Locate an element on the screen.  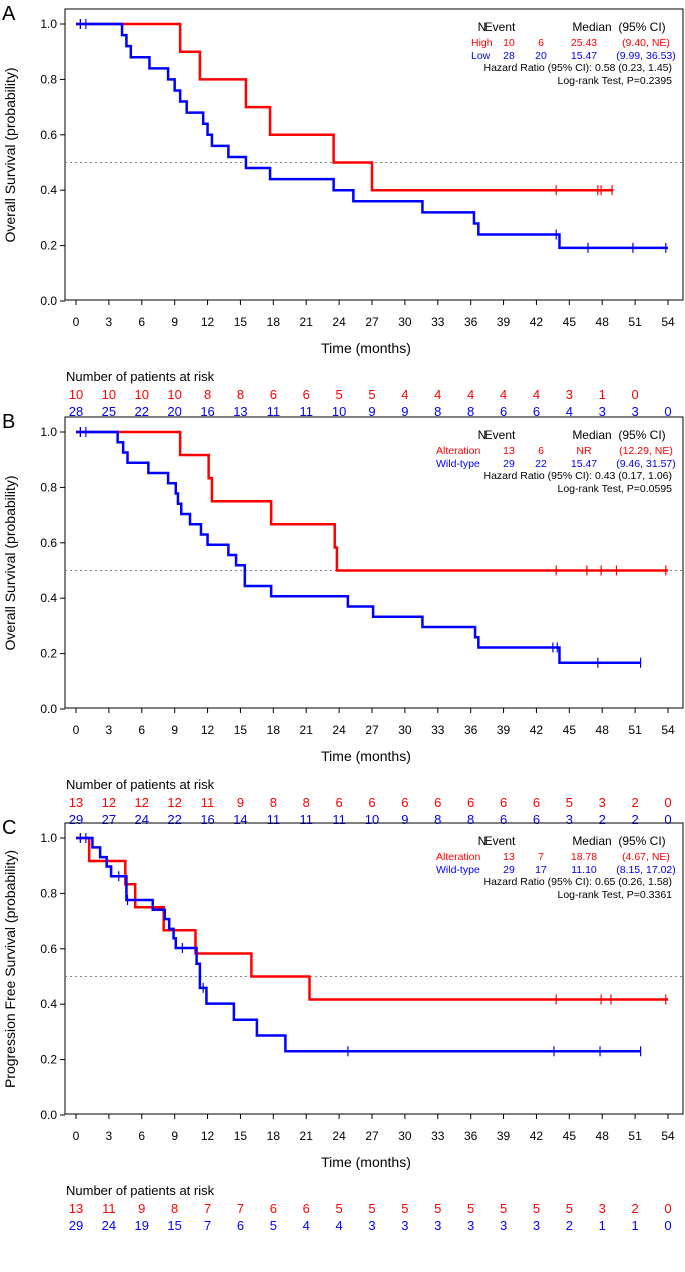
risk-count: 1 is located at coordinates (602, 1225).